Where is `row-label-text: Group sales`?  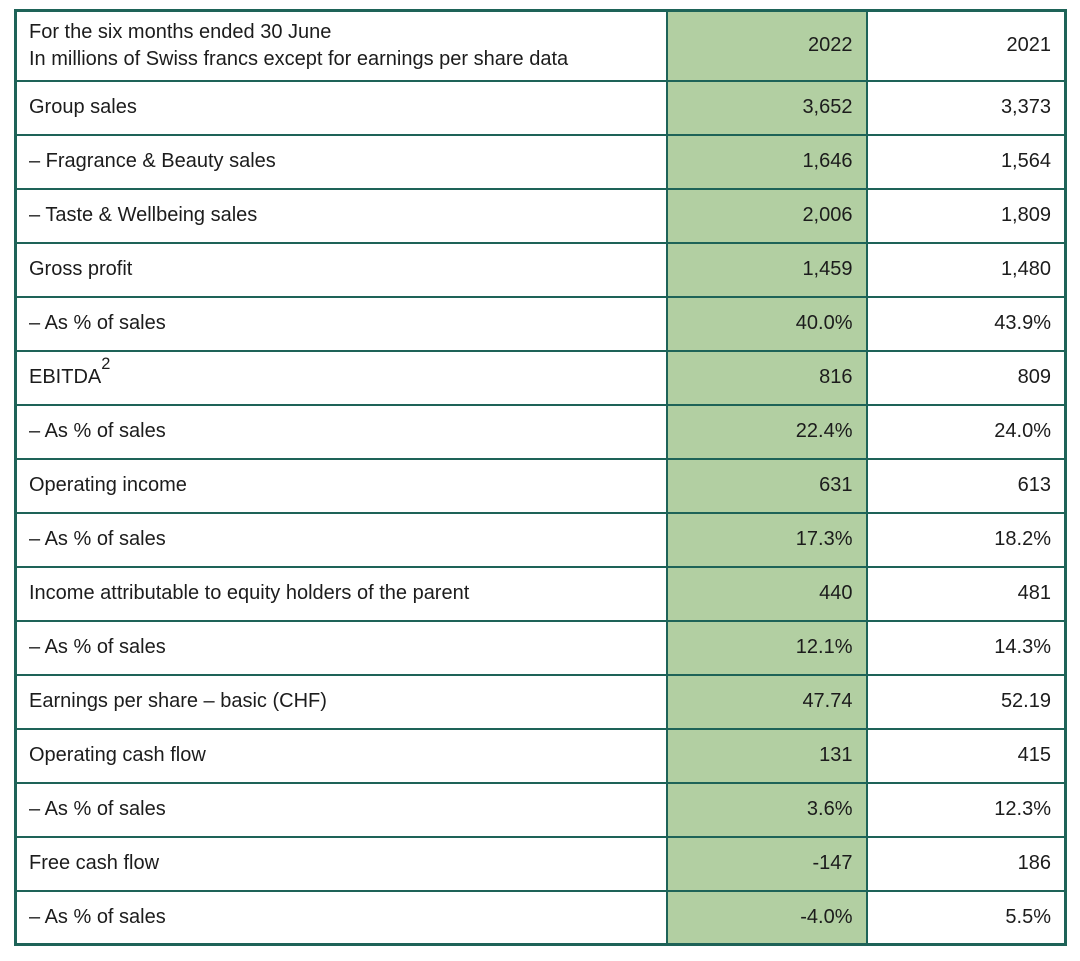 row-label-text: Group sales is located at coordinates (83, 107).